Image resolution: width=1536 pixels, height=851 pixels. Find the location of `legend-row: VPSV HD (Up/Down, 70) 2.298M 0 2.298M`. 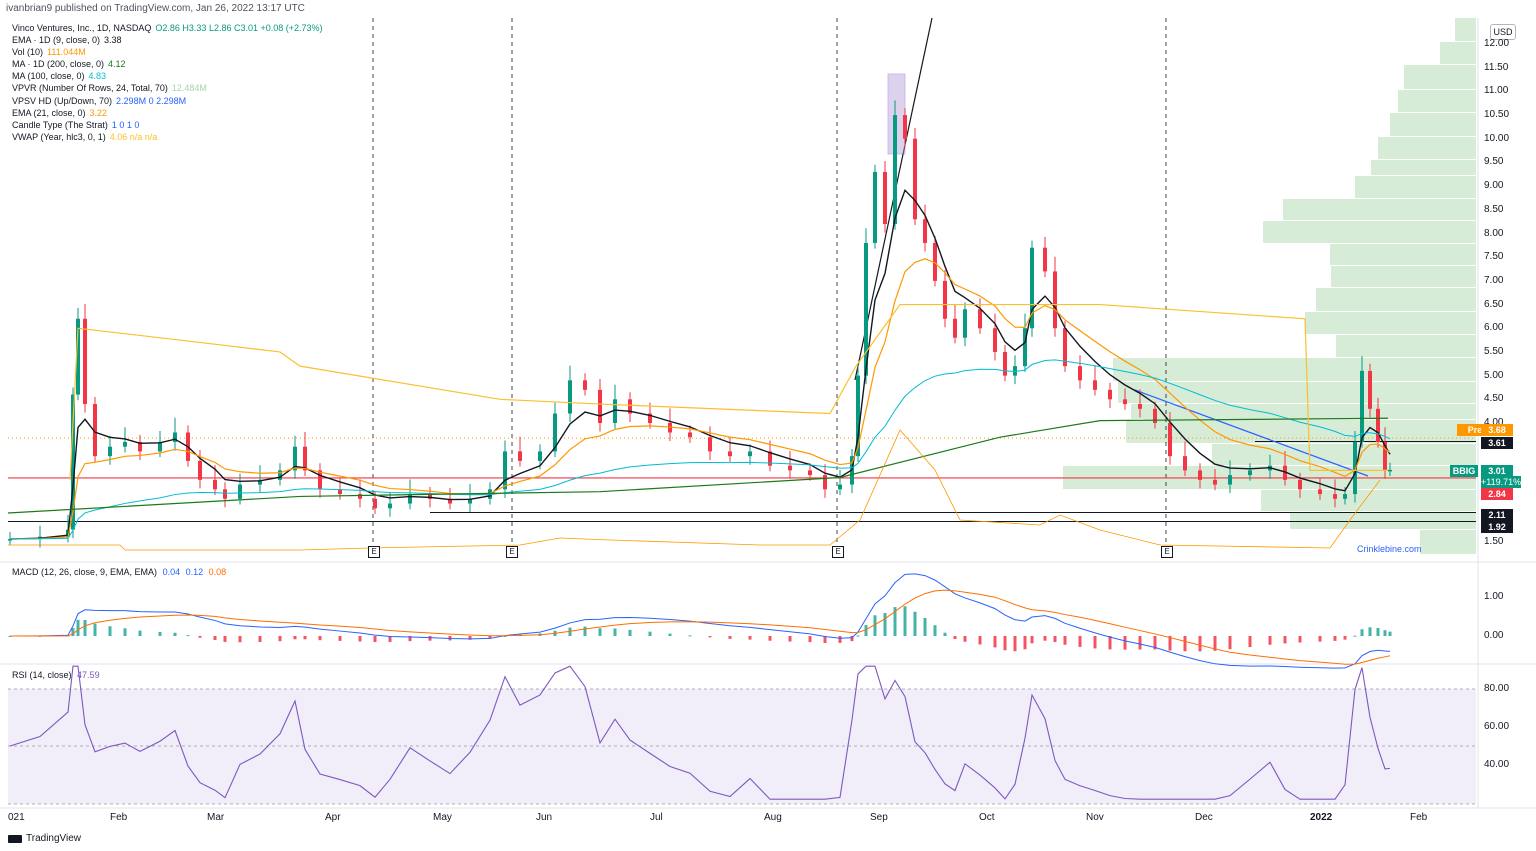

legend-row: VPSV HD (Up/Down, 70) 2.298M 0 2.298M is located at coordinates (167, 101).